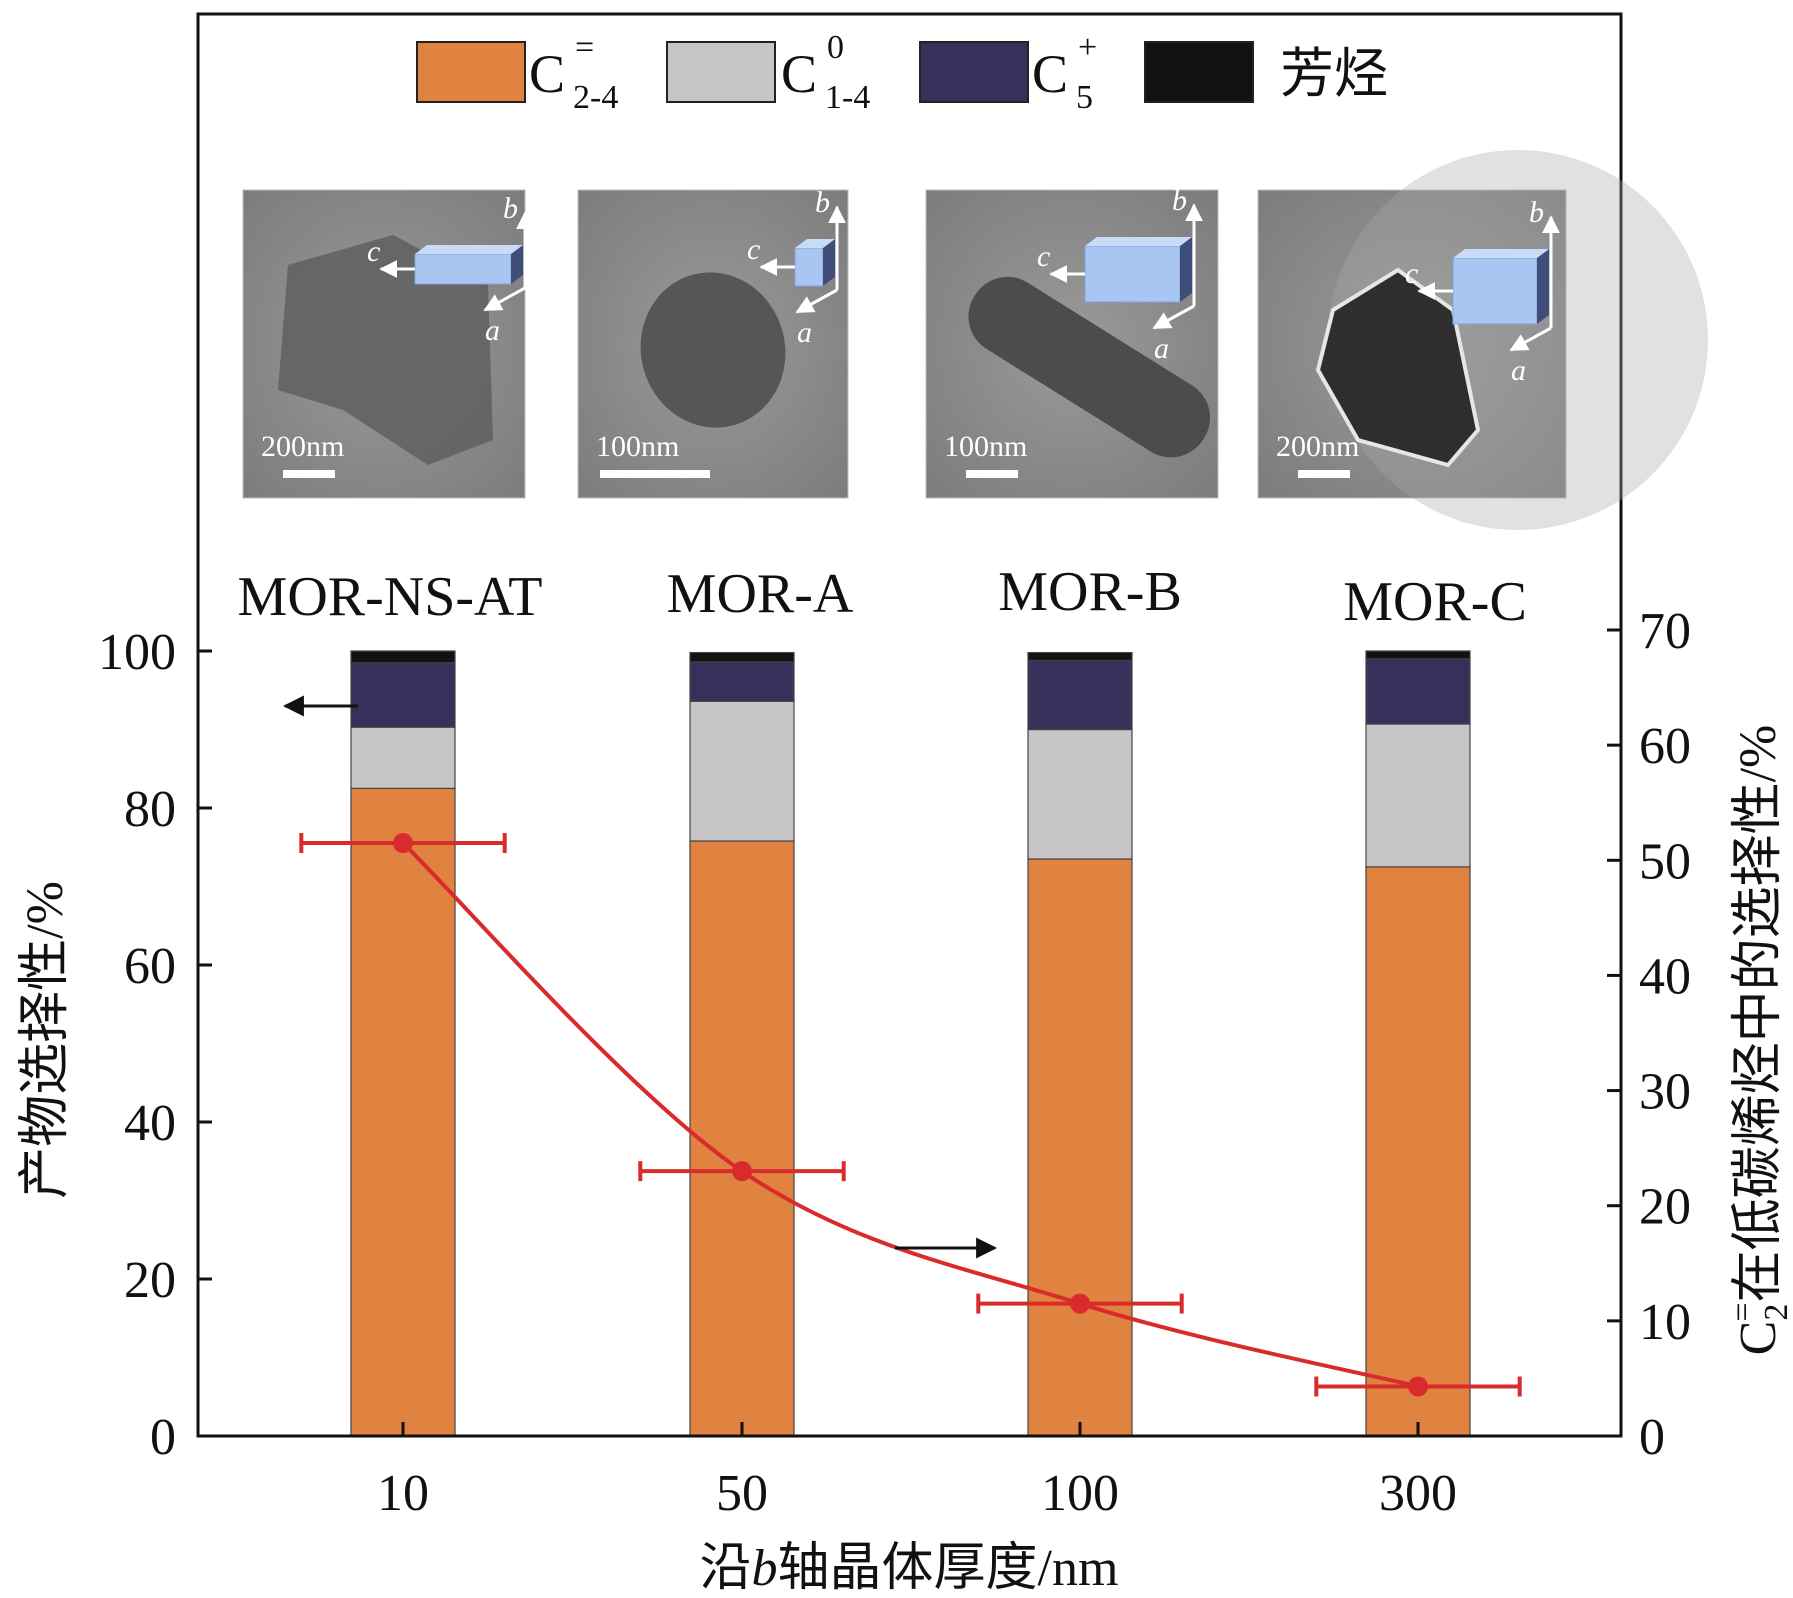 Image resolution: width=1793 pixels, height=1598 pixels. What do you see at coordinates (760, 594) in the screenshot?
I see `sample-label-2: MOR-A` at bounding box center [760, 594].